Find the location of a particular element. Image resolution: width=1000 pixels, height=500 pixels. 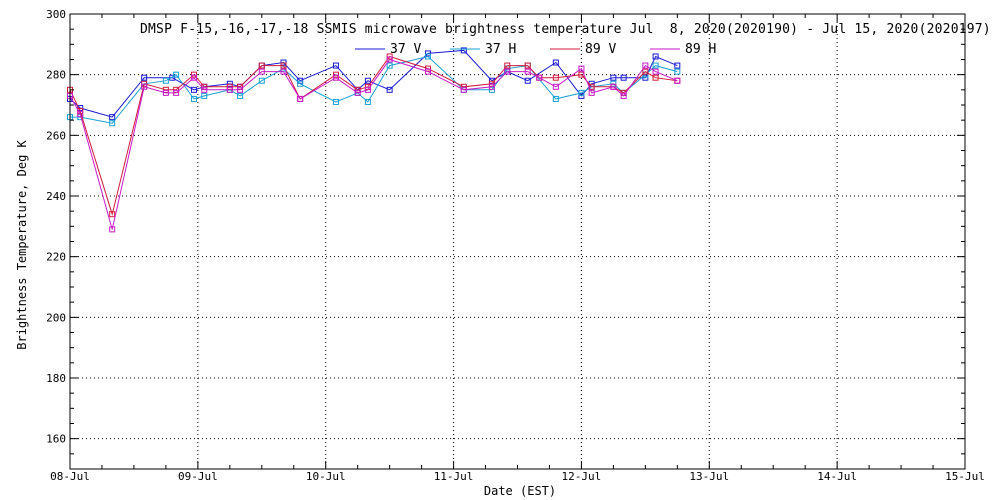

legend-label: 37 V is located at coordinates (405, 49).